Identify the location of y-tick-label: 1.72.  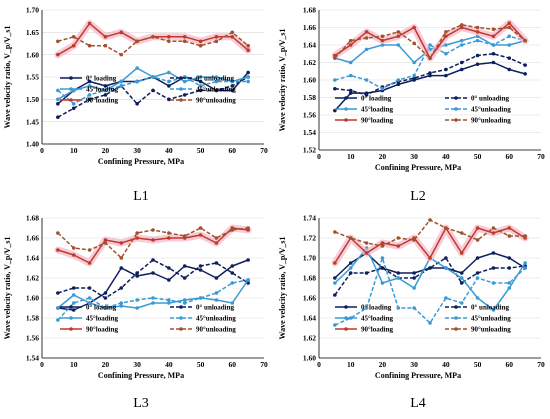
(309, 238).